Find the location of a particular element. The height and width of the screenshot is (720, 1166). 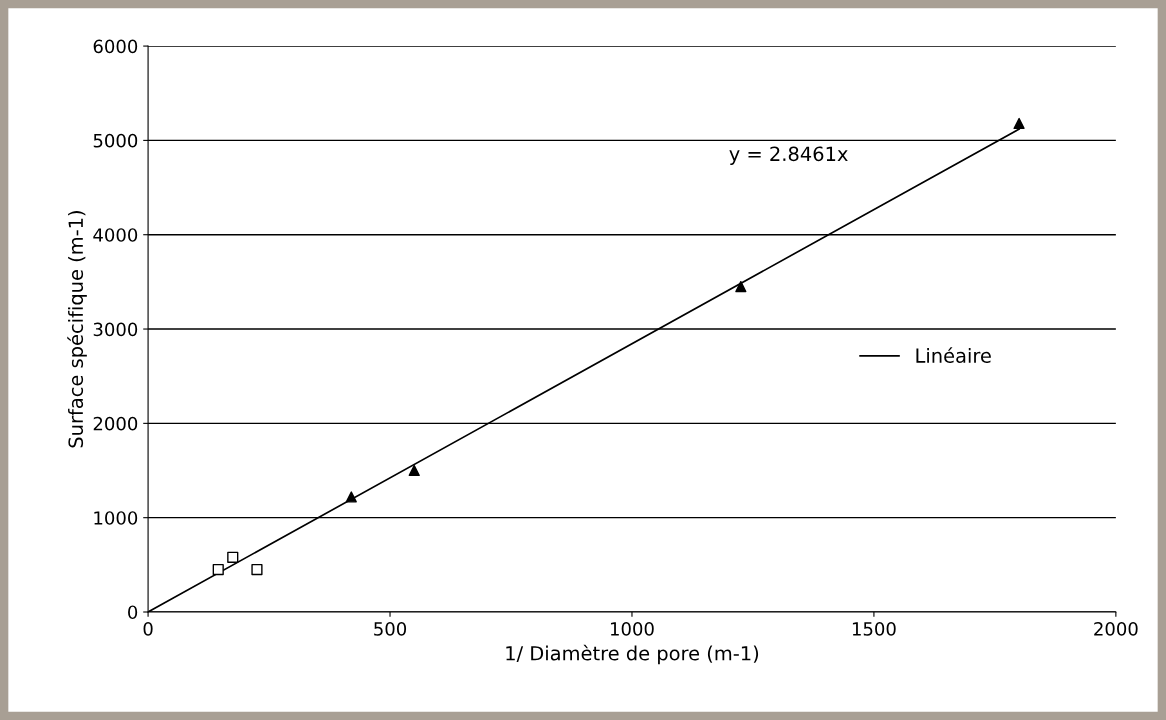

legend-label: Linéaire is located at coordinates (953, 355).